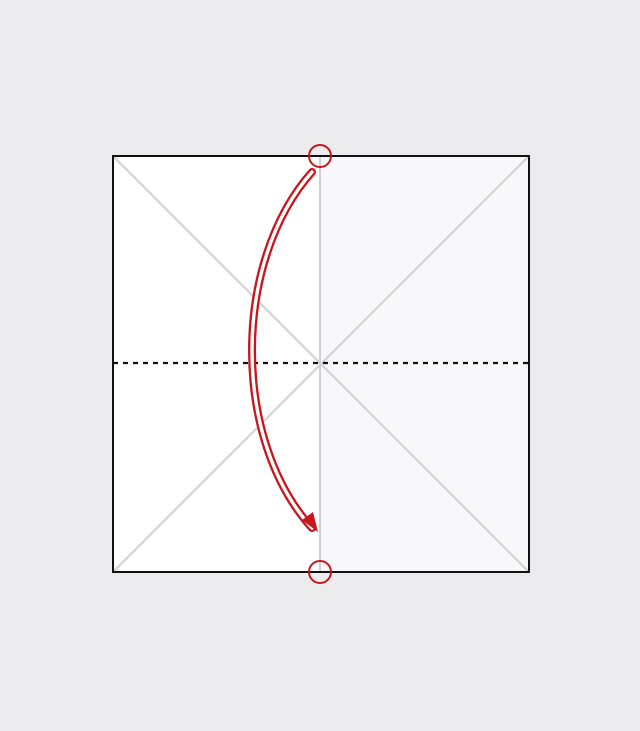 This screenshot has width=640, height=731. I want to click on start-point-circle-marker-icon, so click(320, 156).